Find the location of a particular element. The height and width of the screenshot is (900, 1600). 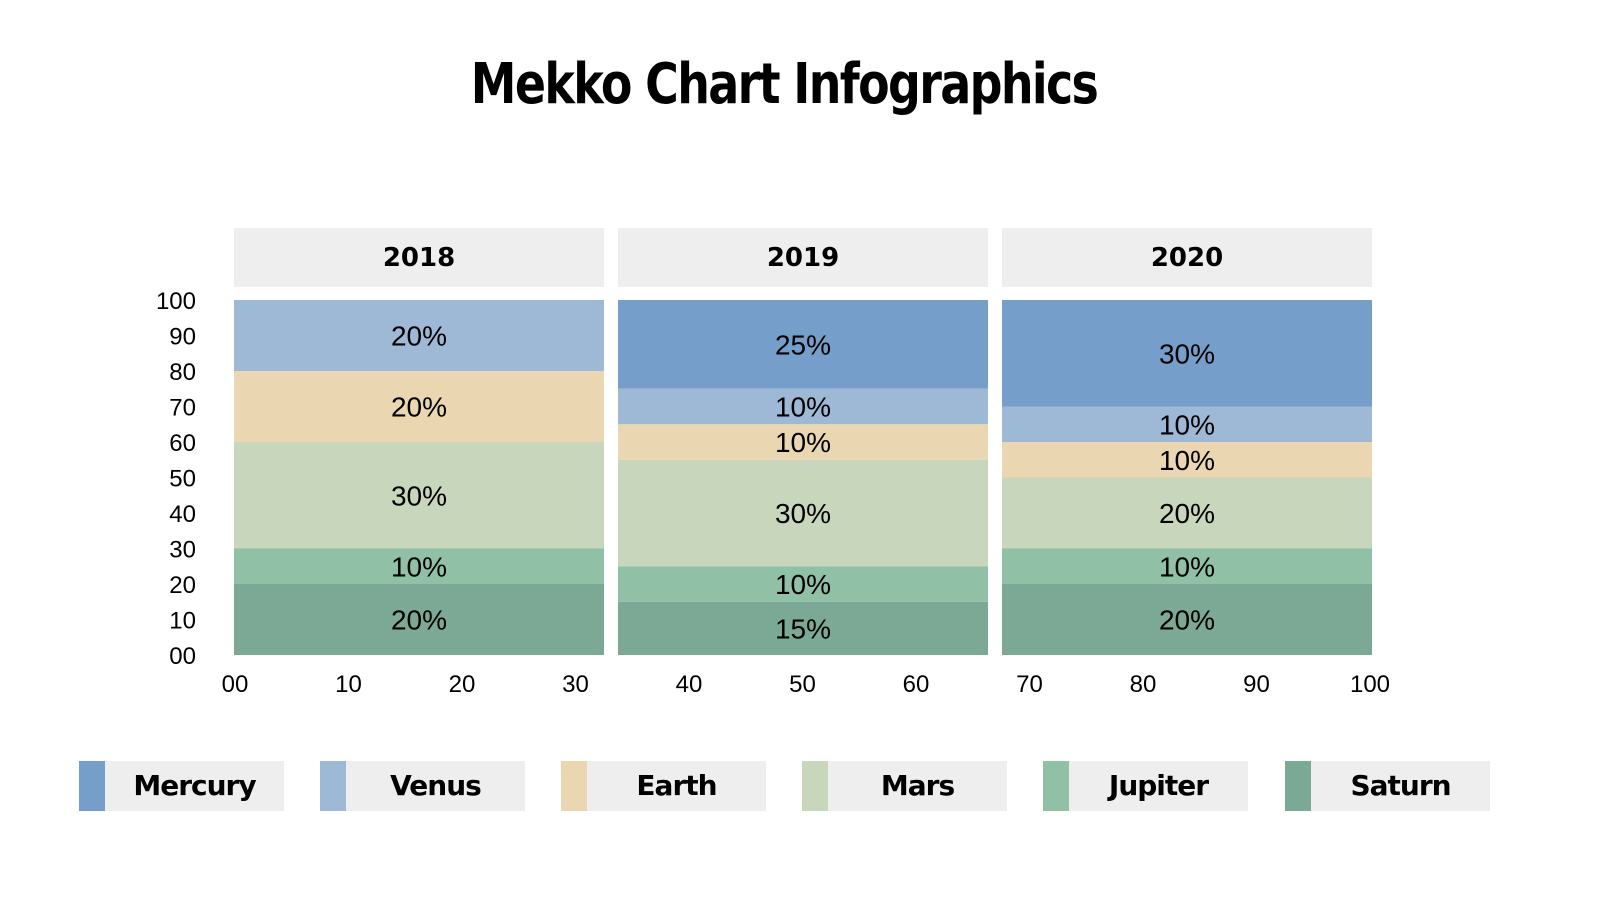

legend-label: Mars is located at coordinates (917, 785).